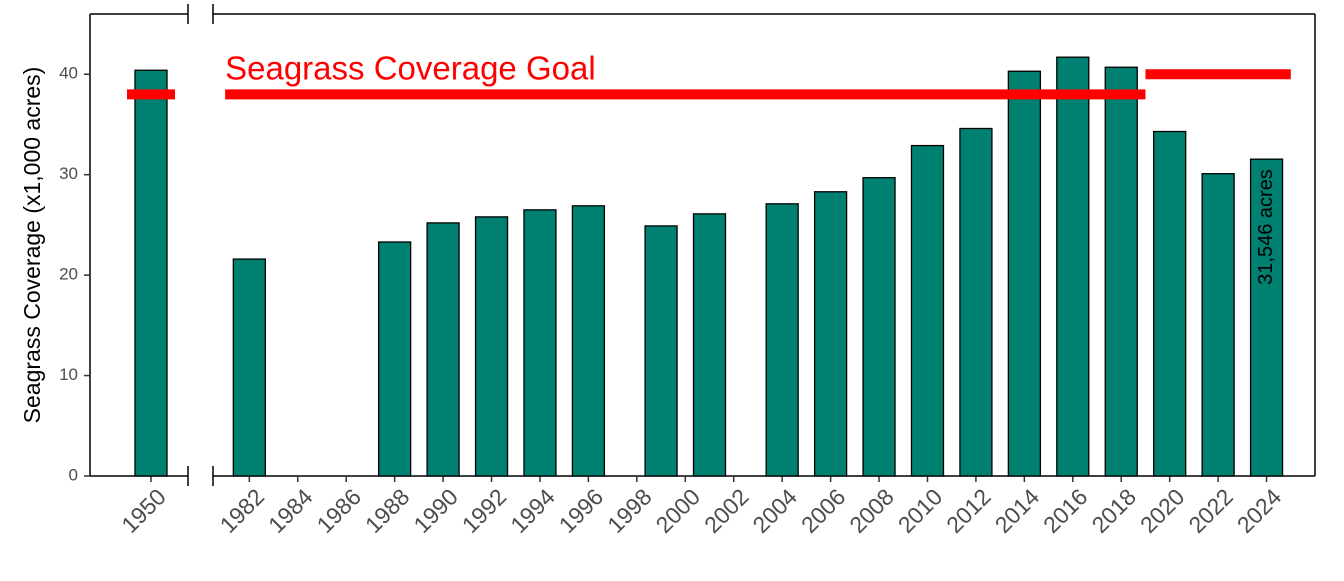 Image resolution: width=1344 pixels, height=581 pixels. Describe the element at coordinates (68, 374) in the screenshot. I see `y-tick-label: 10` at that location.